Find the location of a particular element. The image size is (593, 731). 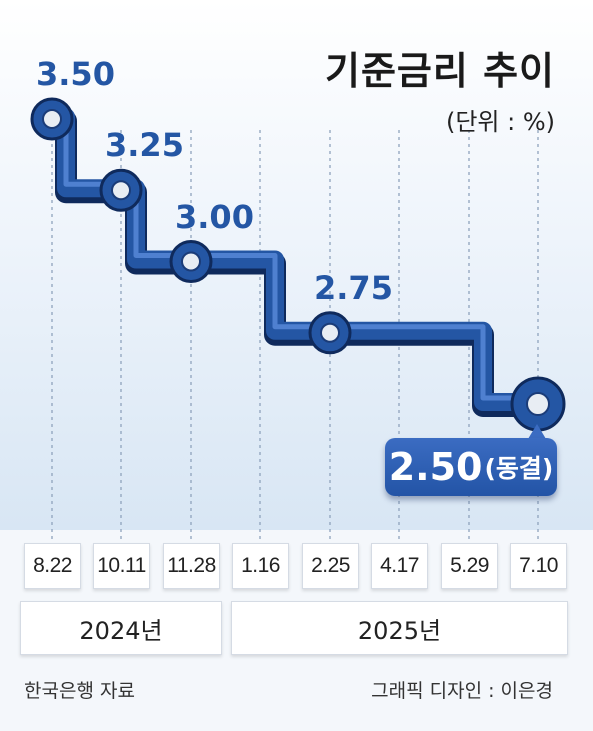

year-2024: 2024년 is located at coordinates (121, 628).